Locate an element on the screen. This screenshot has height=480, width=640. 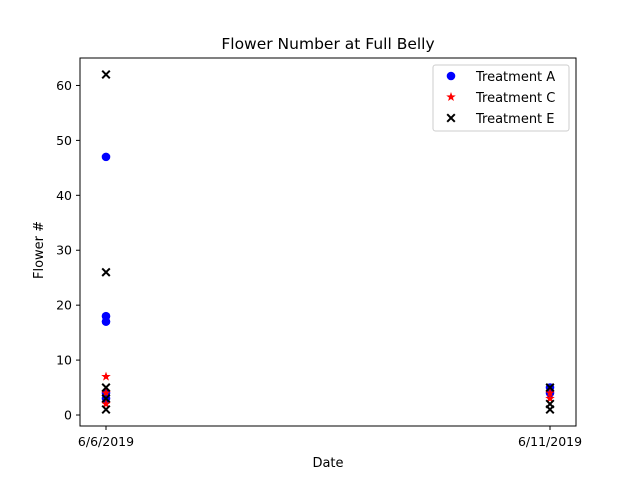
x-tick-label: 6/11/2019 is located at coordinates (550, 441).